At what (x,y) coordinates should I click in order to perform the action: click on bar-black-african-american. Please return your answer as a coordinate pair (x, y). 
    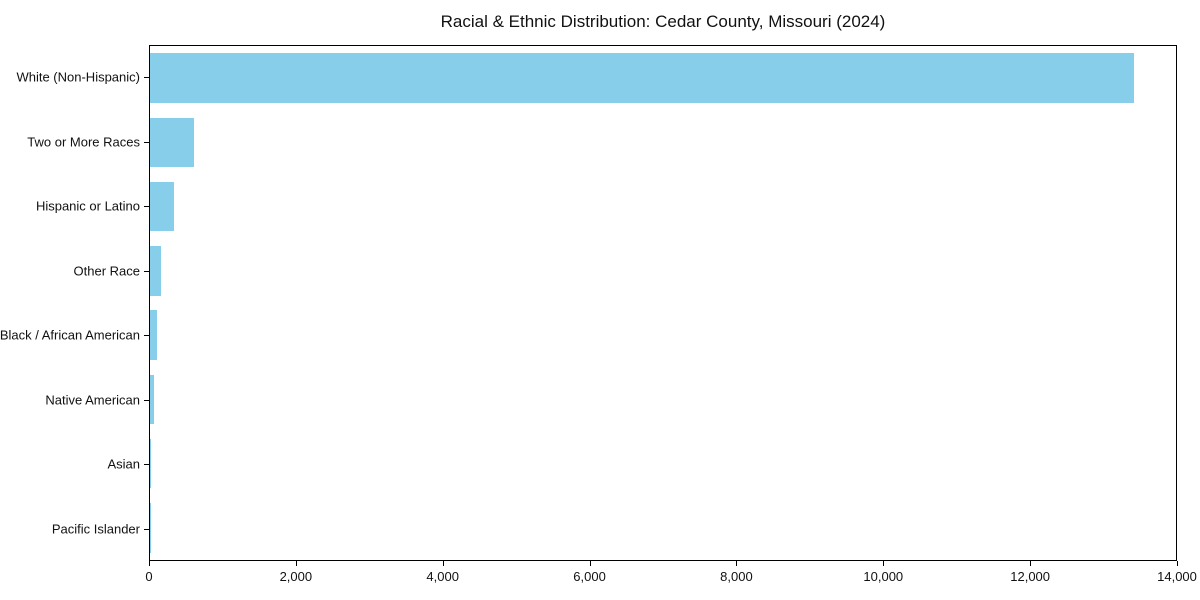
    Looking at the image, I should click on (153, 335).